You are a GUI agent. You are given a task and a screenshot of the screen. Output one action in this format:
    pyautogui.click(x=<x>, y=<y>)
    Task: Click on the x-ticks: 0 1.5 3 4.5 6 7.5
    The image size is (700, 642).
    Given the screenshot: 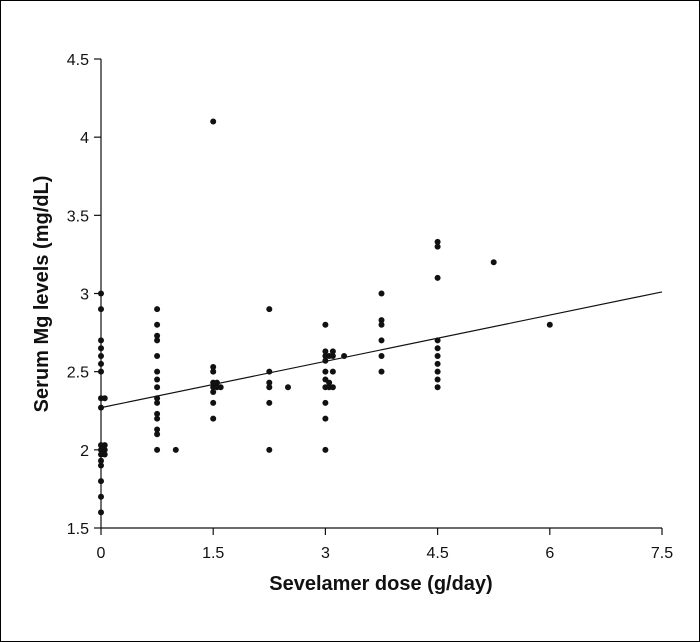 What is the action you would take?
    pyautogui.click(x=385, y=545)
    